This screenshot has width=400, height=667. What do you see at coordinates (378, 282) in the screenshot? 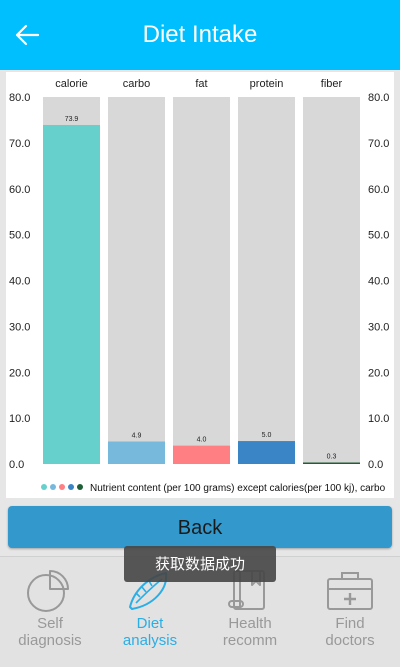
I see `y-tick-label-right: 40.0` at bounding box center [378, 282].